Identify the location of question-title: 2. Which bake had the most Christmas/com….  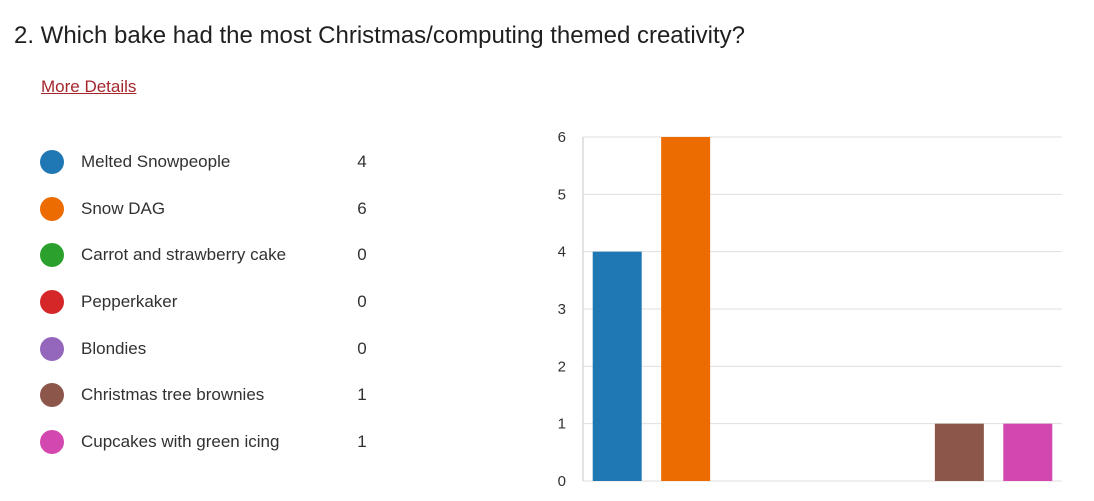
(379, 35).